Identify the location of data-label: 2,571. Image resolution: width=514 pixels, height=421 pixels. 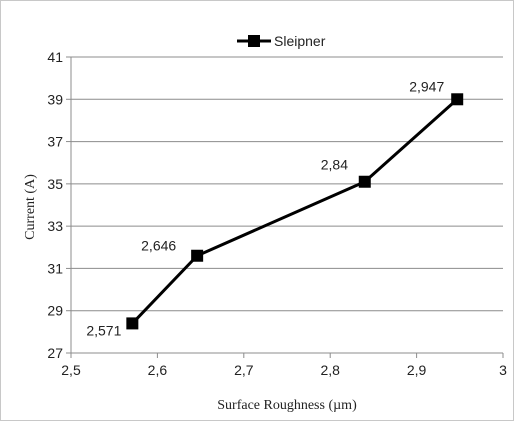
(103, 330).